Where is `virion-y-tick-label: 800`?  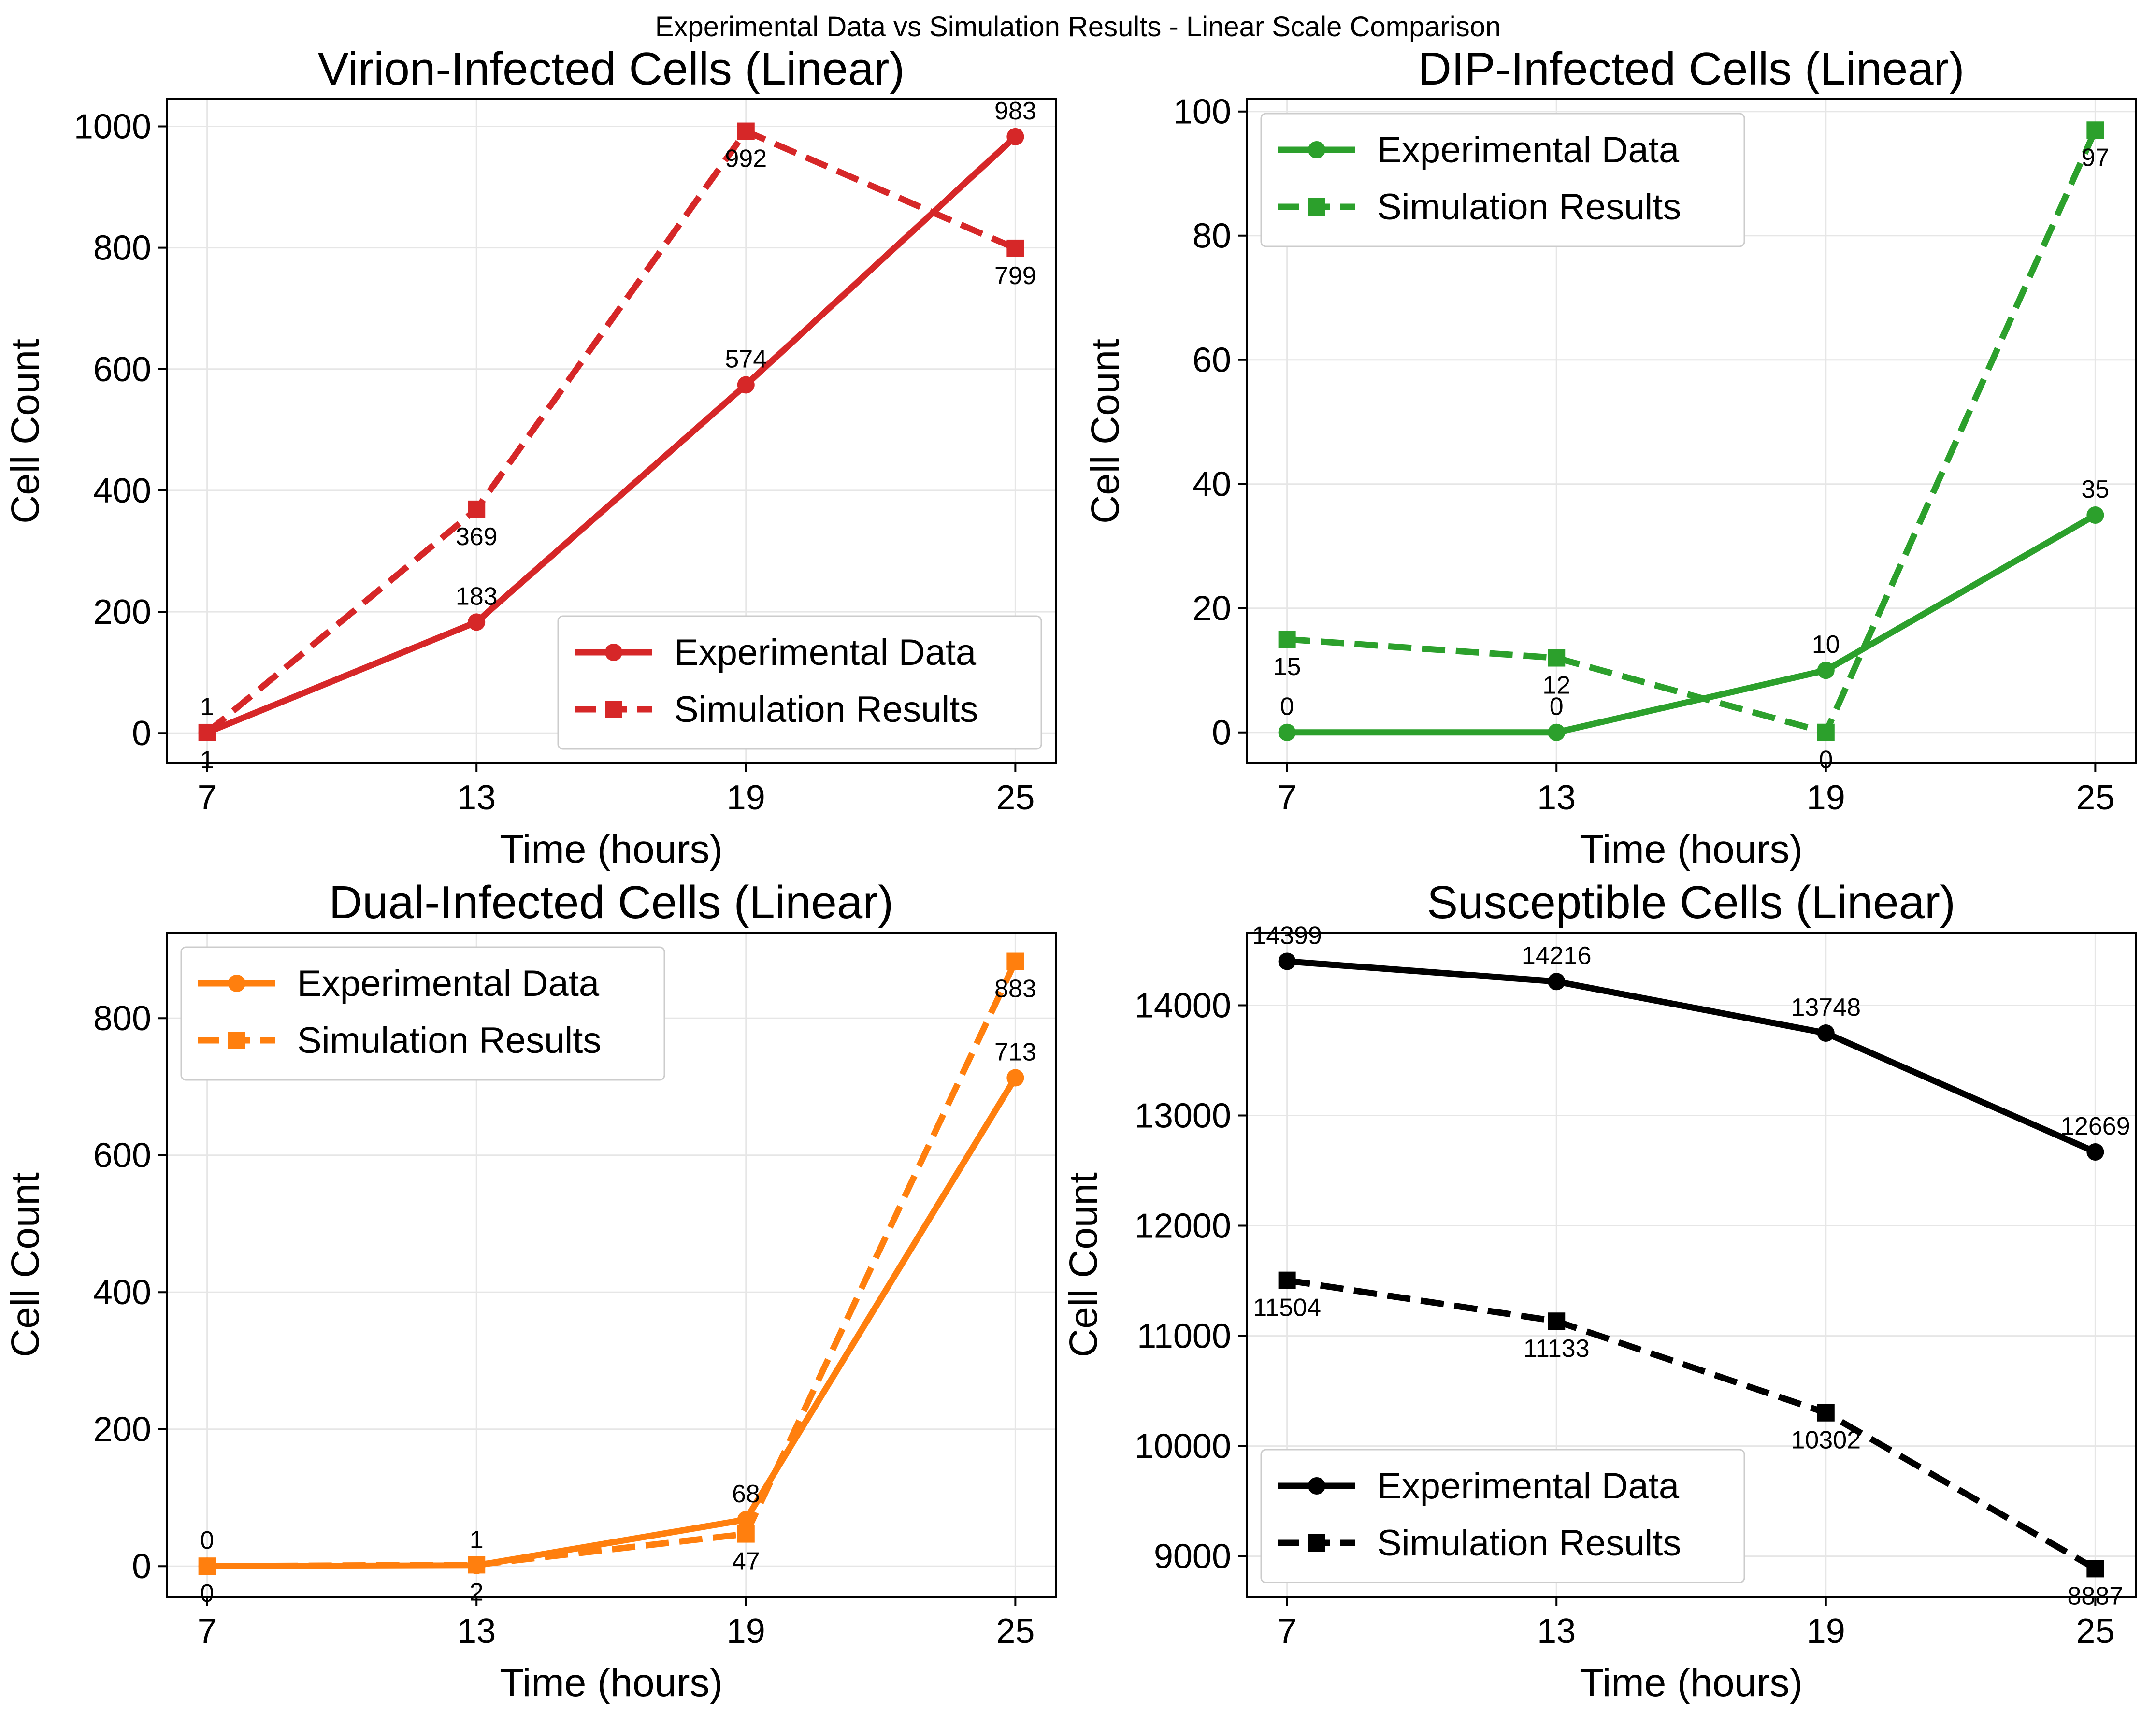 virion-y-tick-label: 800 is located at coordinates (122, 249).